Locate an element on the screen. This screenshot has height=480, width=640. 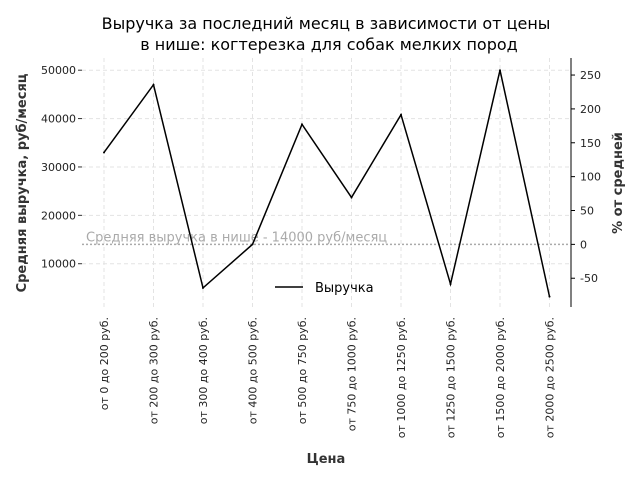
y2-tick-label: 0 is located at coordinates (583, 244).